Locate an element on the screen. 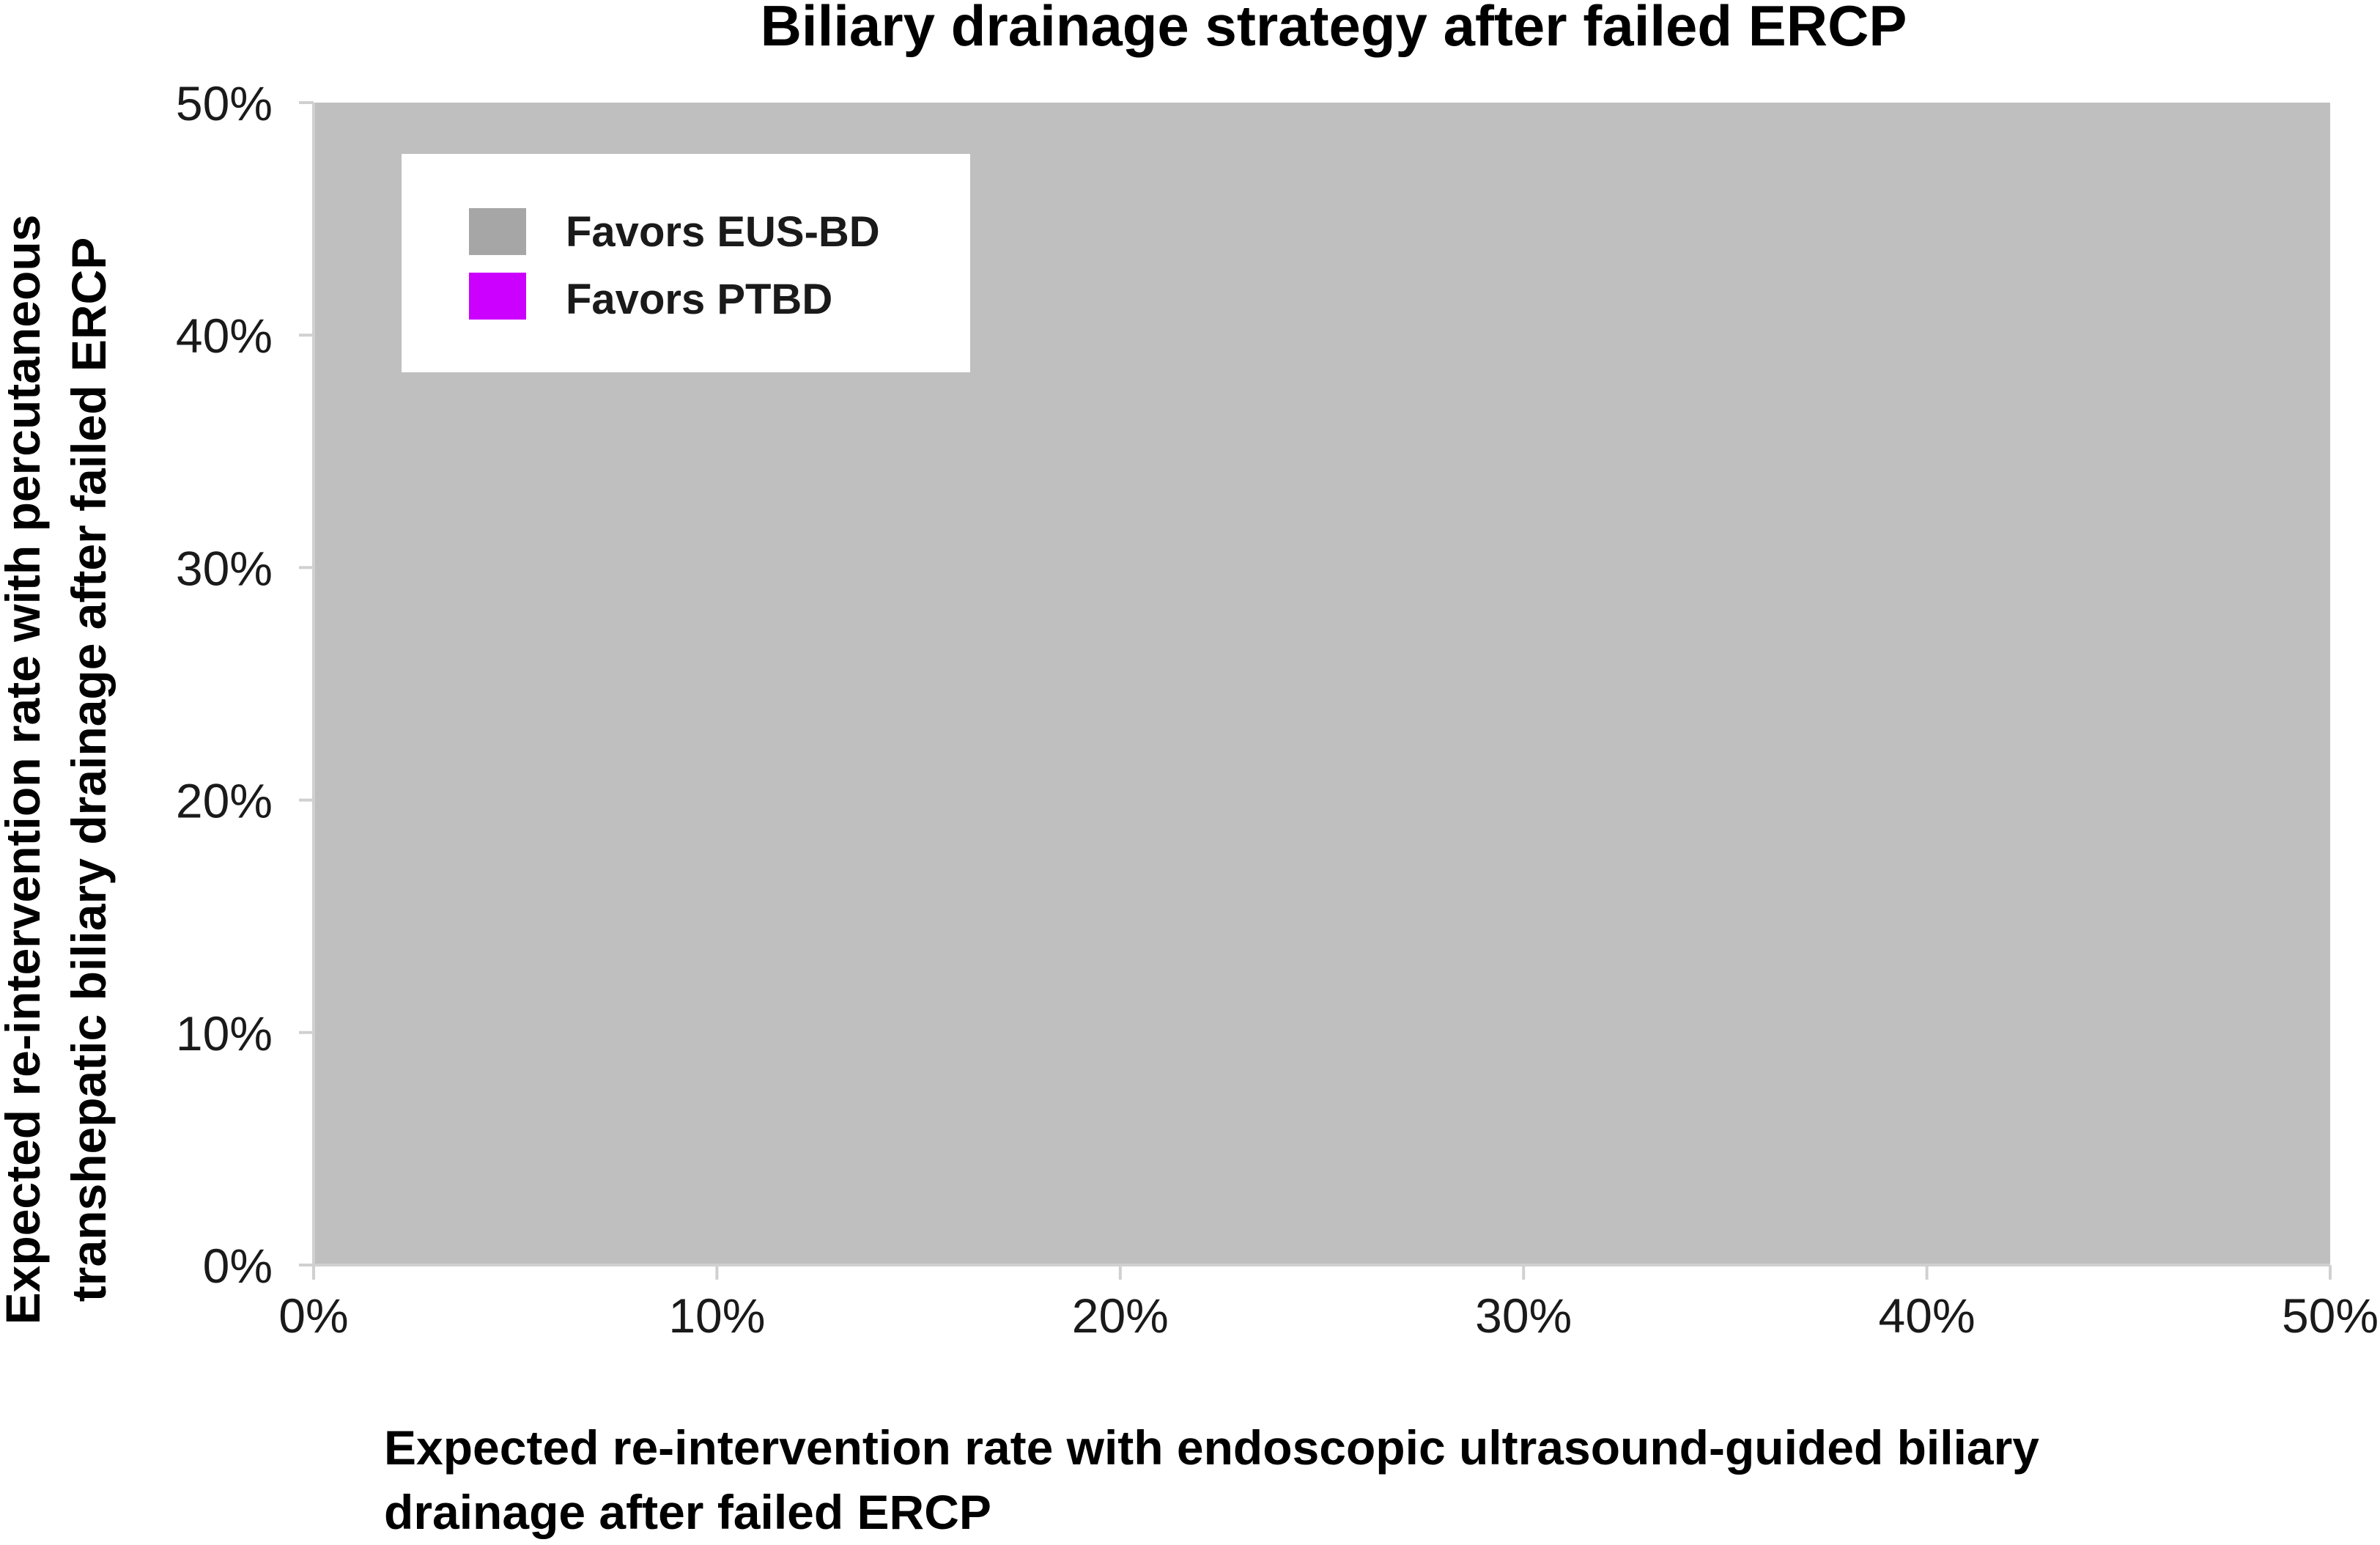 The height and width of the screenshot is (1545, 2380). legend-box is located at coordinates (686, 263).